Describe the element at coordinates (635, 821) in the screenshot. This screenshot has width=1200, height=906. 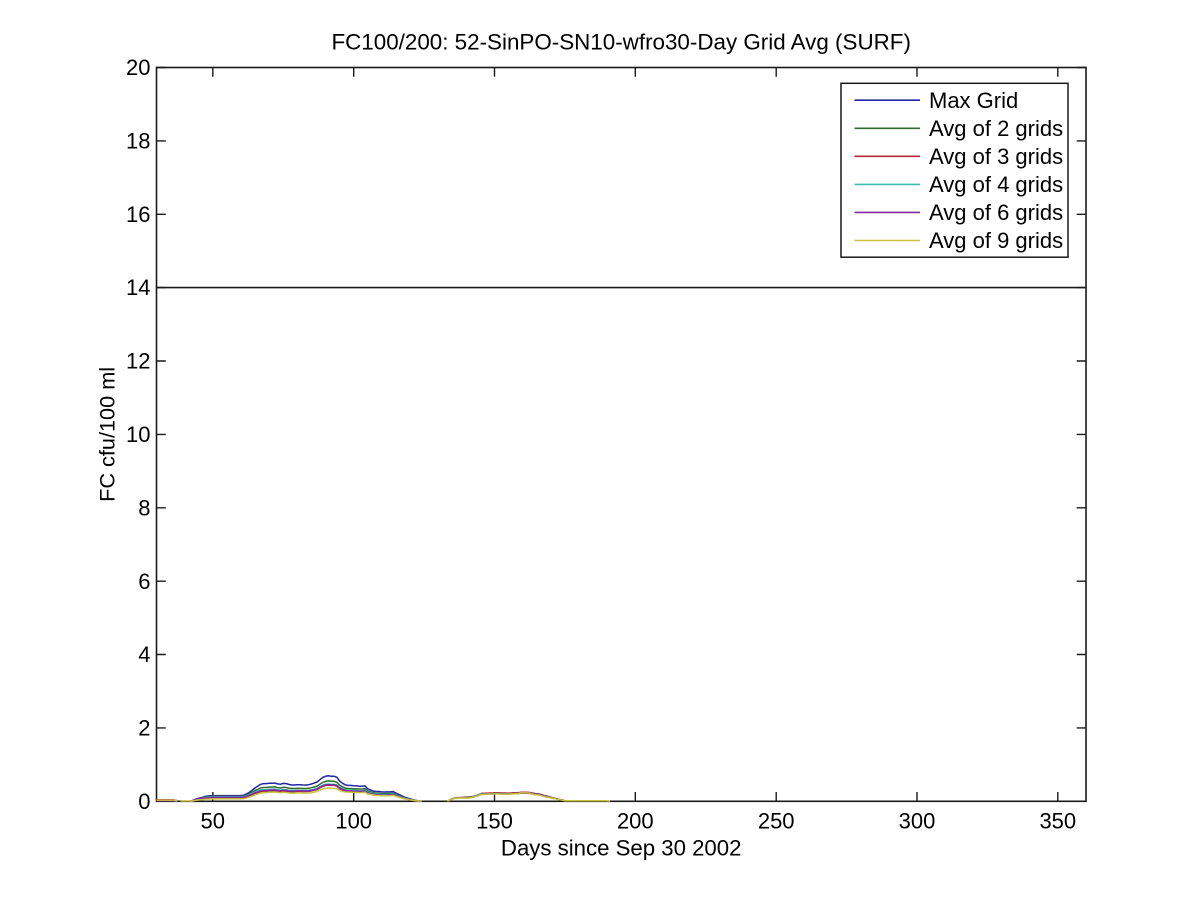
I see `svg-text: 200` at that location.